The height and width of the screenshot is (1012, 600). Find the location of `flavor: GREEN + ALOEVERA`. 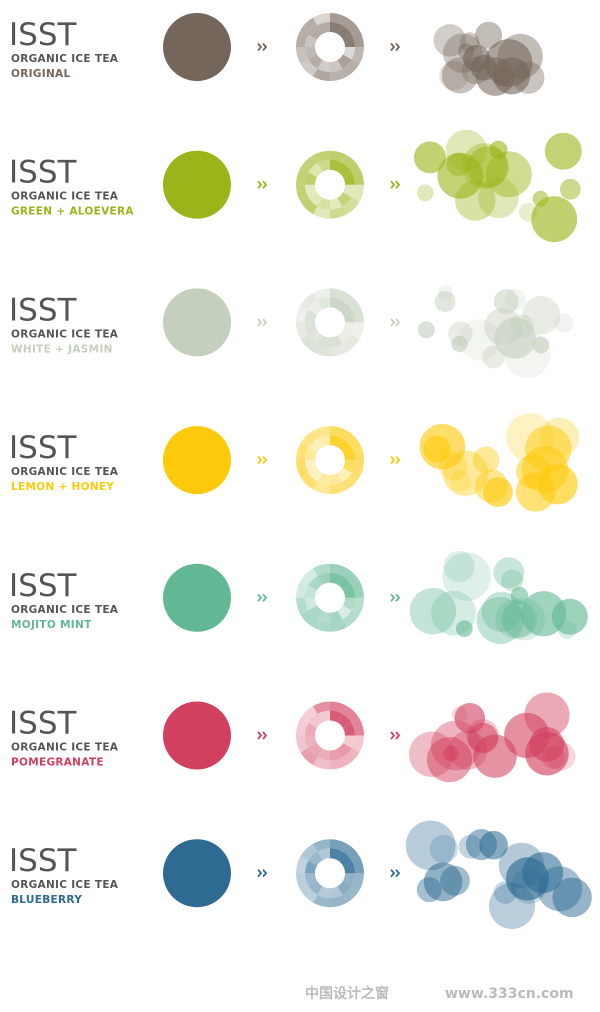

flavor: GREEN + ALOEVERA is located at coordinates (72, 212).